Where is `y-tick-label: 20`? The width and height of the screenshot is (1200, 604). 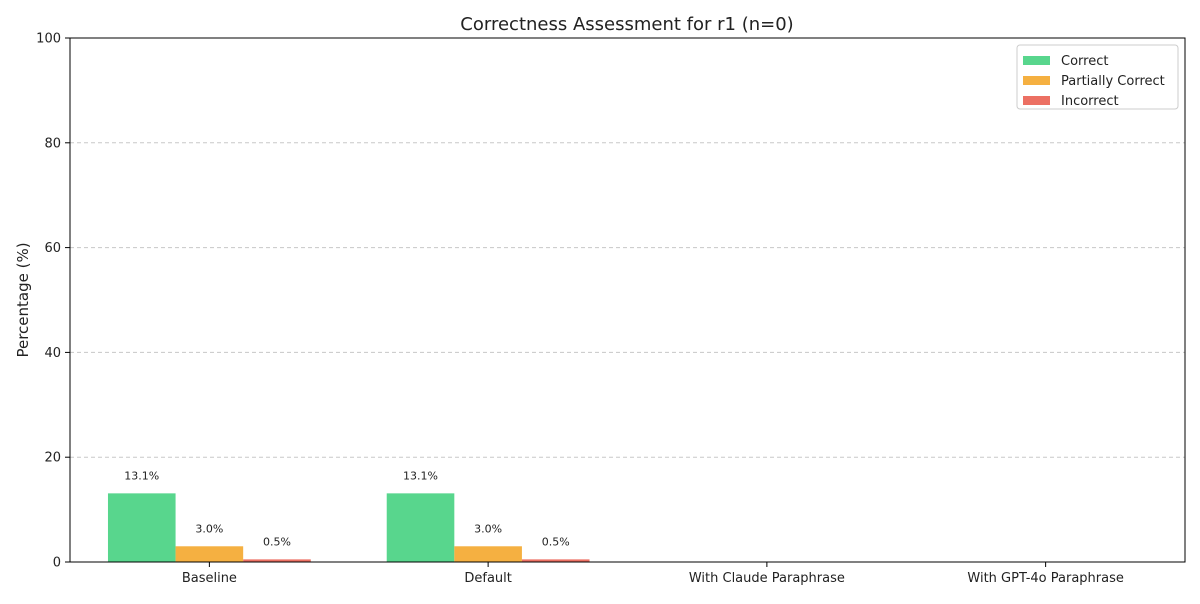 y-tick-label: 20 is located at coordinates (52, 458).